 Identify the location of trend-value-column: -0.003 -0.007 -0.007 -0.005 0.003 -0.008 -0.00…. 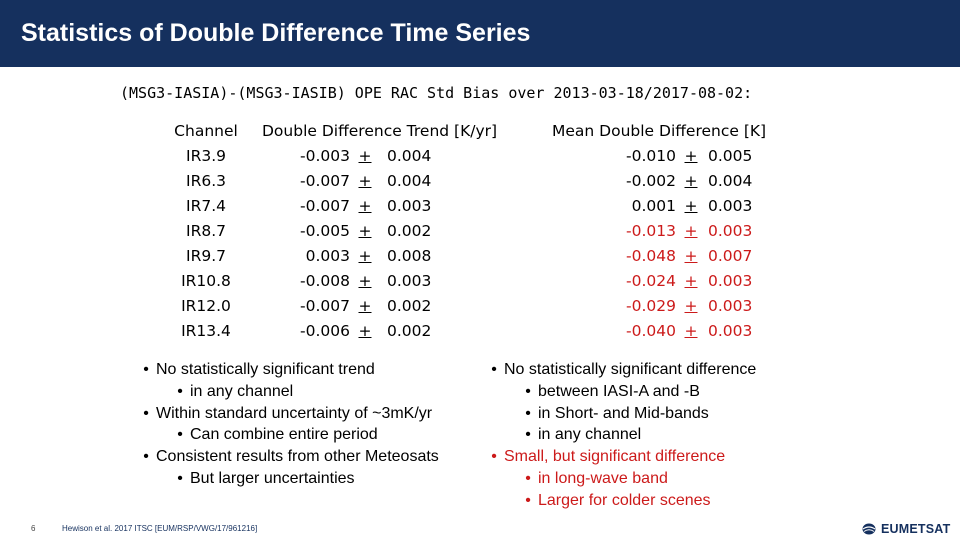
(306, 244).